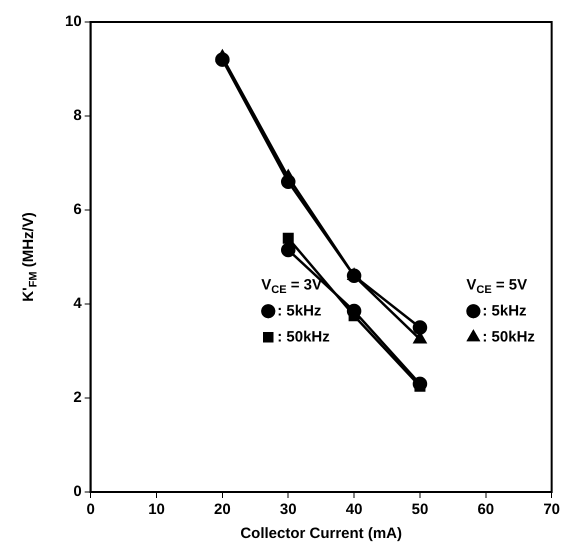 This screenshot has height=542, width=563. Describe the element at coordinates (354, 509) in the screenshot. I see `x-tick-label: 40` at that location.